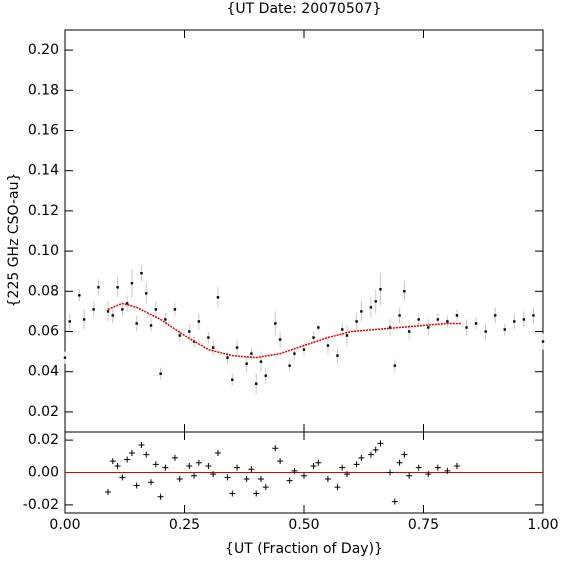  What do you see at coordinates (304, 549) in the screenshot?
I see `x-axis-label: {UT (Fraction of Day)}` at bounding box center [304, 549].